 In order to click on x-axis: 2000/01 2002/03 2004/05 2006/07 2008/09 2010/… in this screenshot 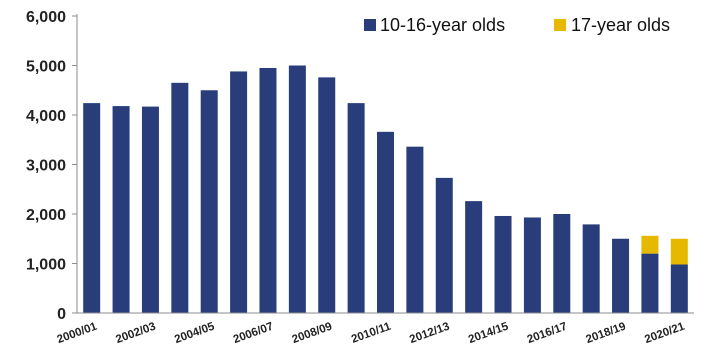, I will do `click(375, 329)`.